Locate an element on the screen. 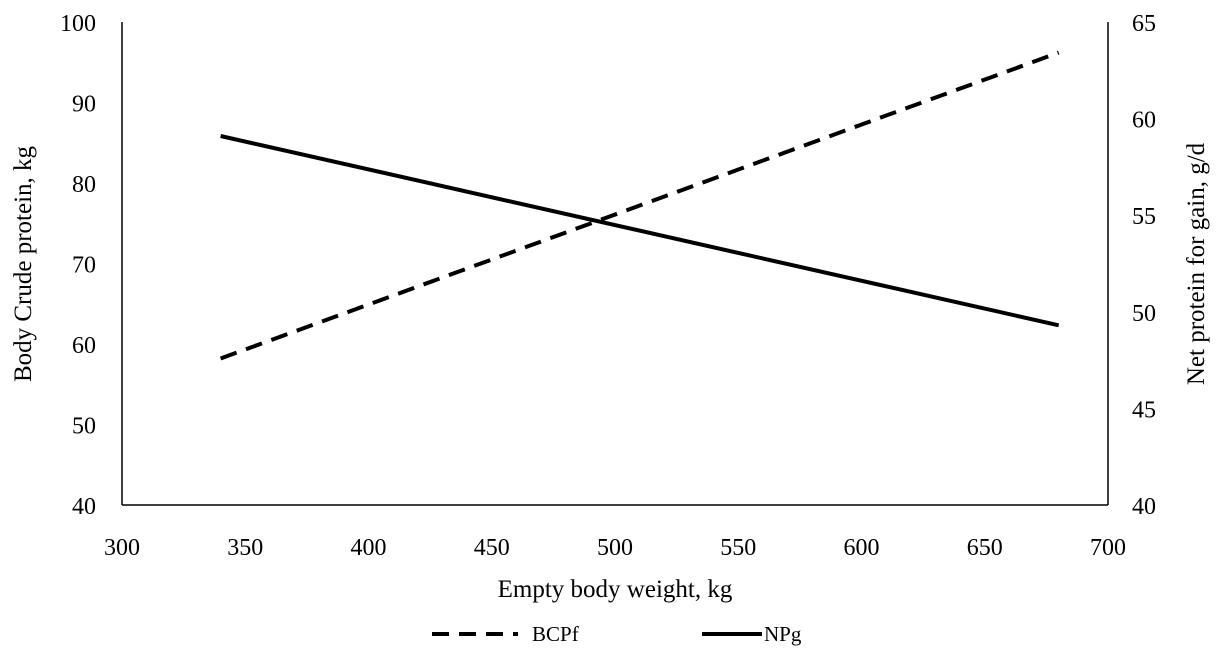 The height and width of the screenshot is (654, 1225). y-tick-label: 40 is located at coordinates (84, 507).